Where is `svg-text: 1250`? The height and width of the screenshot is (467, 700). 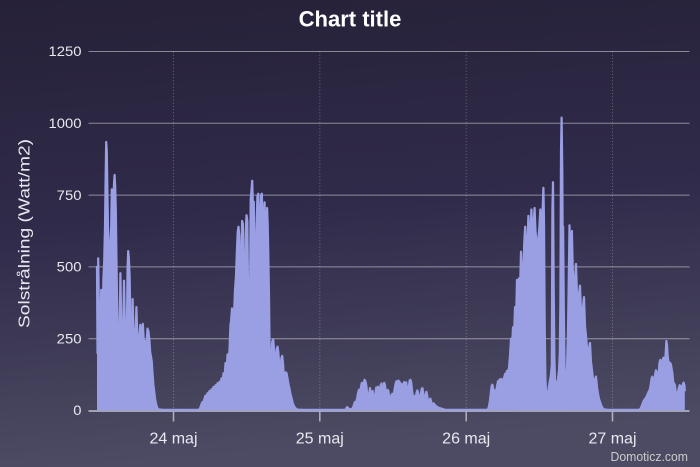 svg-text: 1250 is located at coordinates (65, 51).